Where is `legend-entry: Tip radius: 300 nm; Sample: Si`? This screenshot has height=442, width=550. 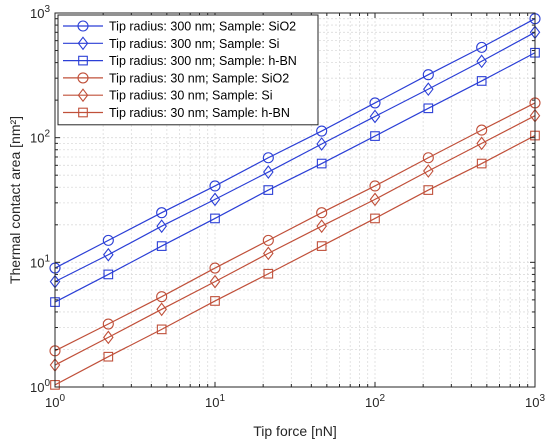
legend-entry: Tip radius: 300 nm; Sample: Si is located at coordinates (171, 43).